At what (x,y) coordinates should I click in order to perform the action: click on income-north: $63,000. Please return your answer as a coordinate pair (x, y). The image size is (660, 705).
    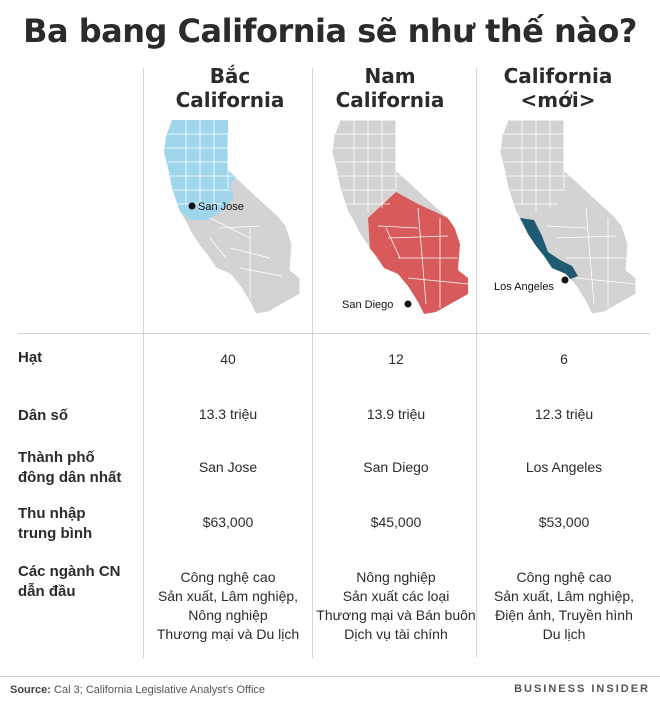
    Looking at the image, I should click on (228, 522).